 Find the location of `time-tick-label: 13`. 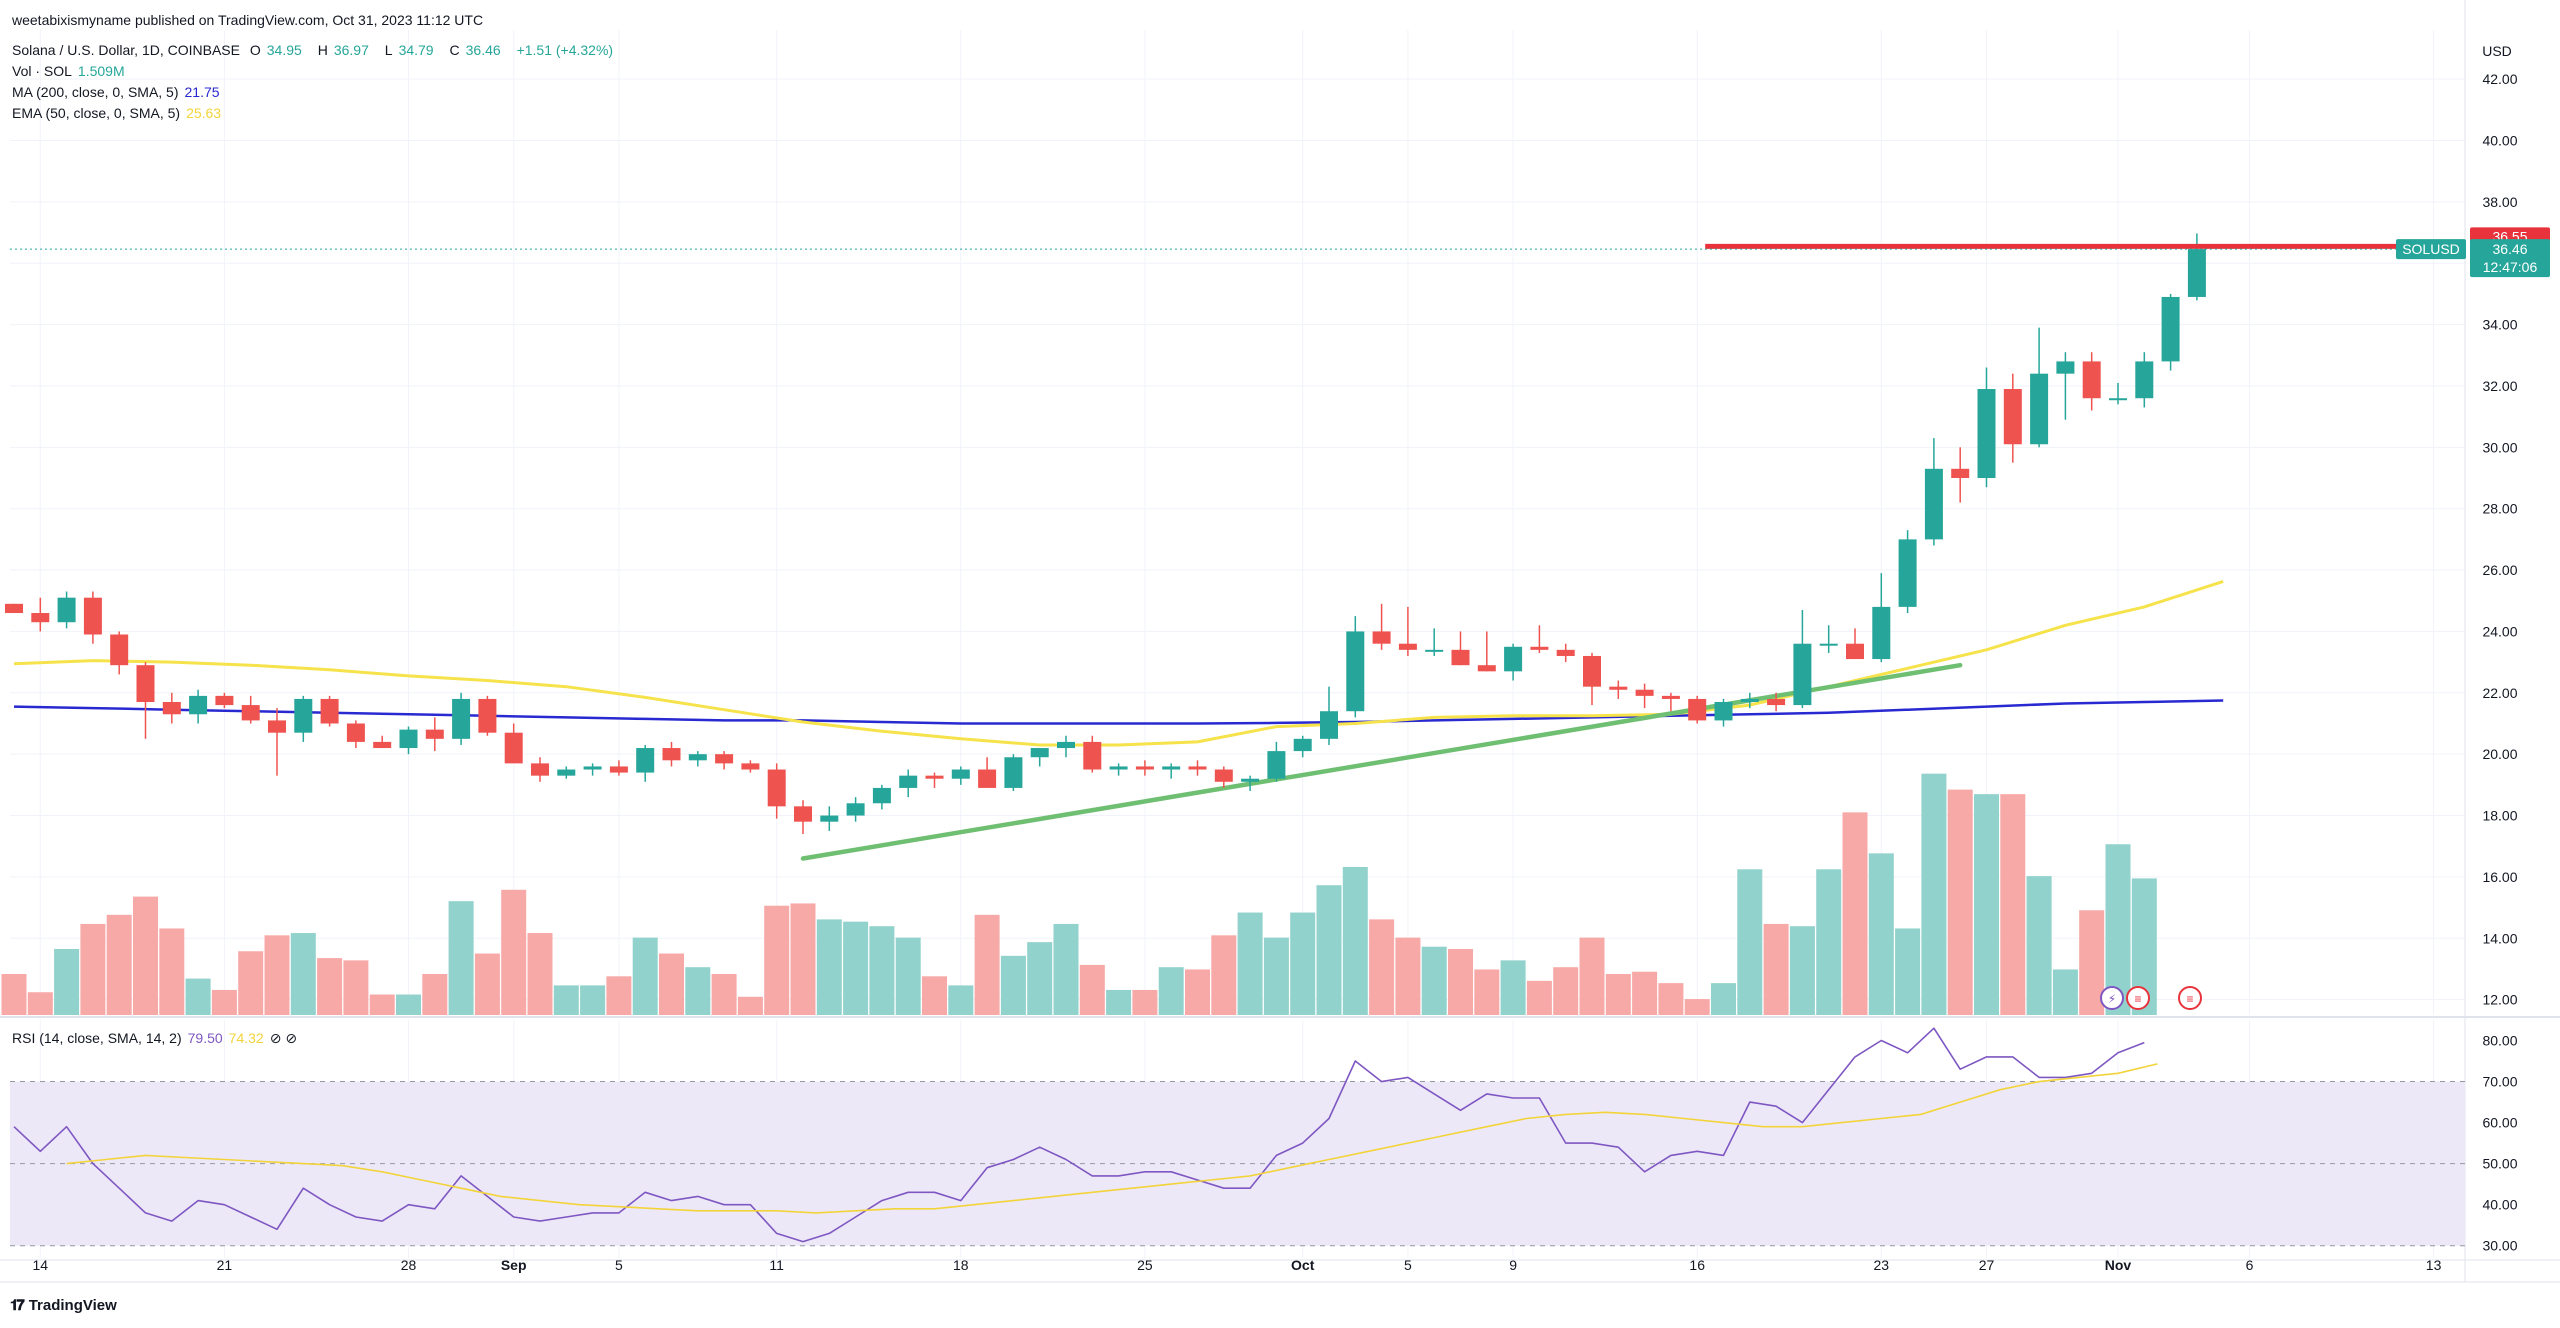

time-tick-label: 13 is located at coordinates (2434, 1265).